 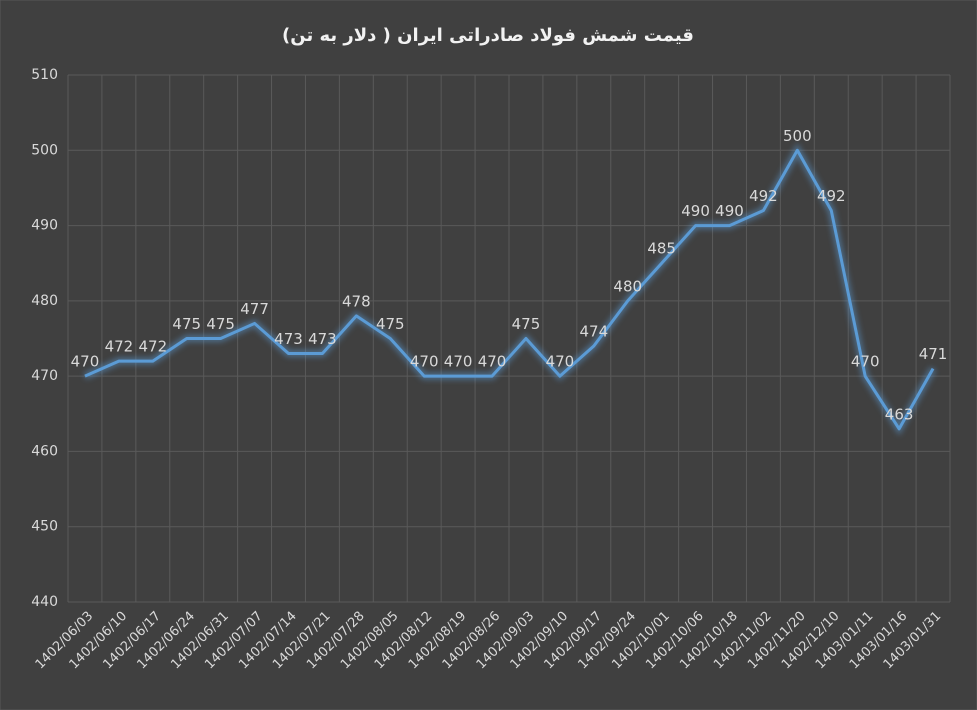 What do you see at coordinates (899, 414) in the screenshot?
I see `data-label: 463` at bounding box center [899, 414].